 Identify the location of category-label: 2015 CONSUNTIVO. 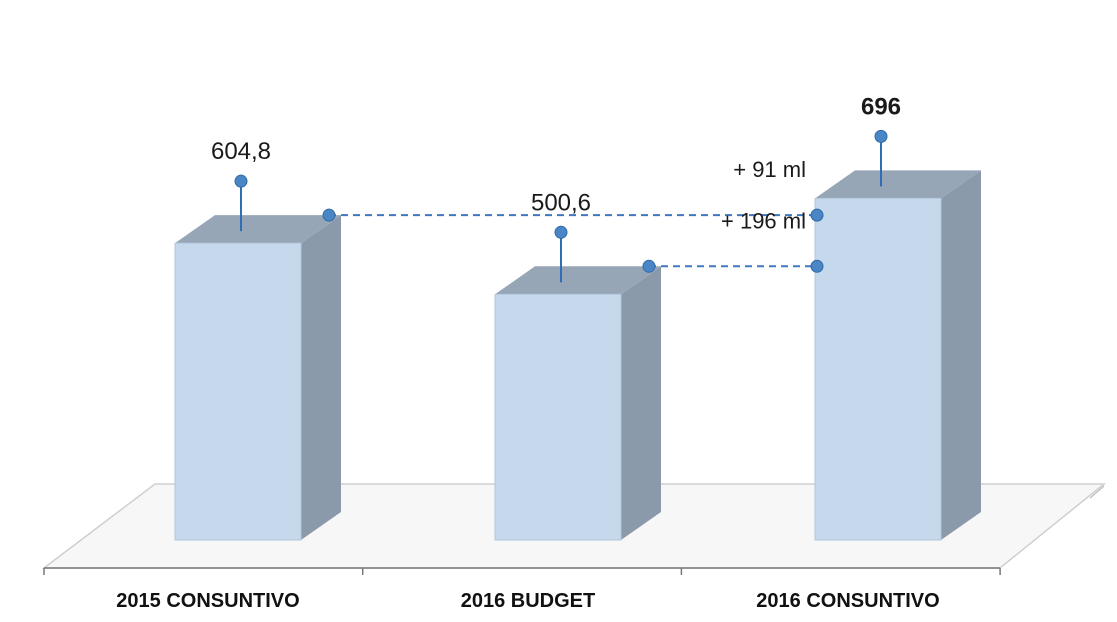
(207, 601).